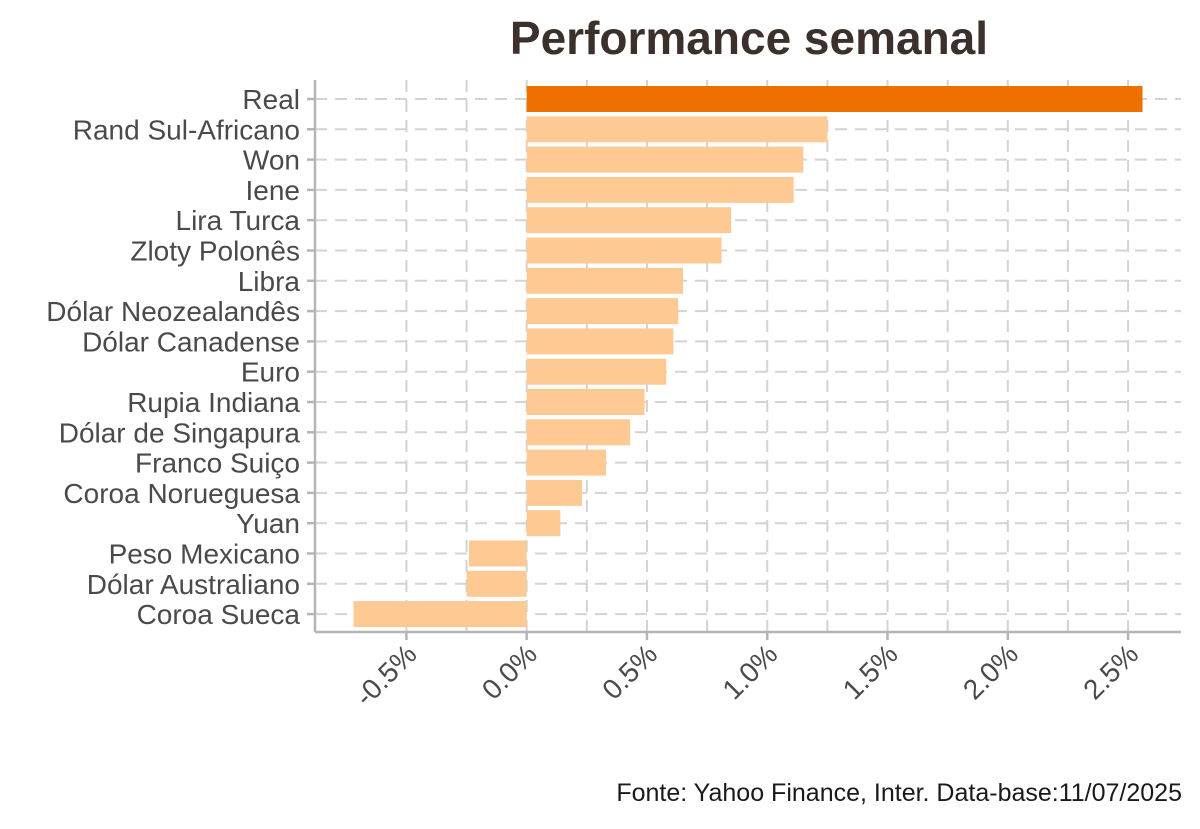 Image resolution: width=1200 pixels, height=829 pixels. What do you see at coordinates (273, 190) in the screenshot?
I see `category-label: Iene` at bounding box center [273, 190].